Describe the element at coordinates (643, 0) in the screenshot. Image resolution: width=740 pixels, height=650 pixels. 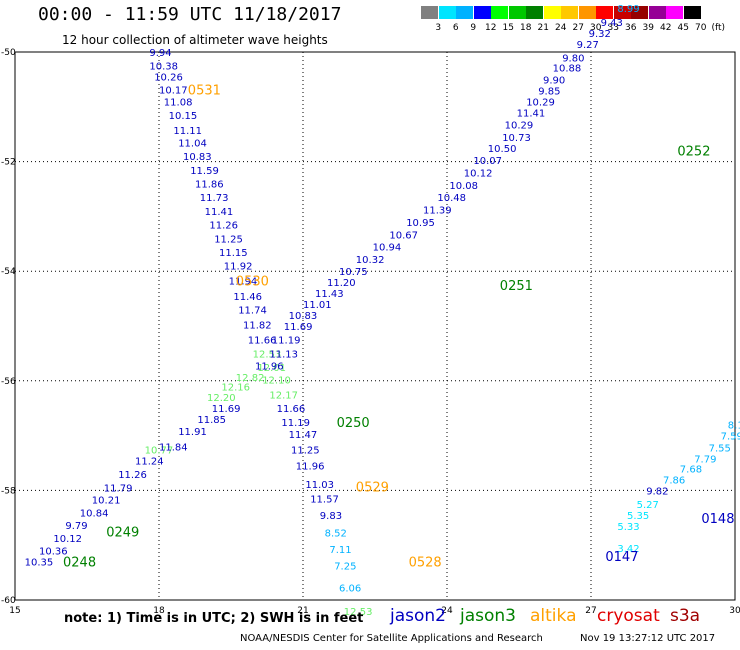
I see `wave-height-value: 8.99` at that location.